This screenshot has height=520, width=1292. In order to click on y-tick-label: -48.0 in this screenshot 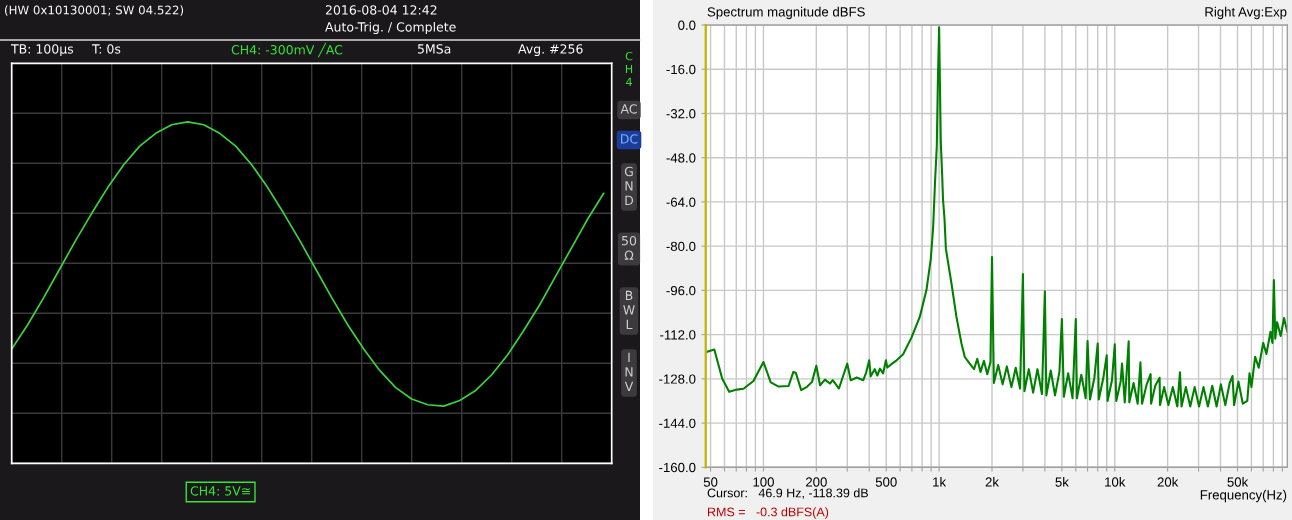, I will do `click(681, 158)`.